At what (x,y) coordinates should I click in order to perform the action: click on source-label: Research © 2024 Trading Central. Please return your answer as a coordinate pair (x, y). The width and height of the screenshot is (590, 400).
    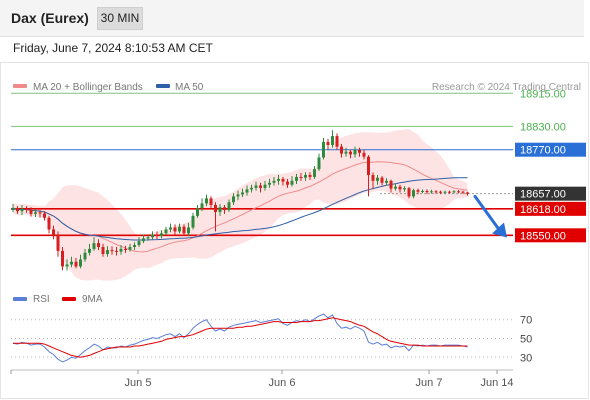
    Looking at the image, I should click on (506, 87).